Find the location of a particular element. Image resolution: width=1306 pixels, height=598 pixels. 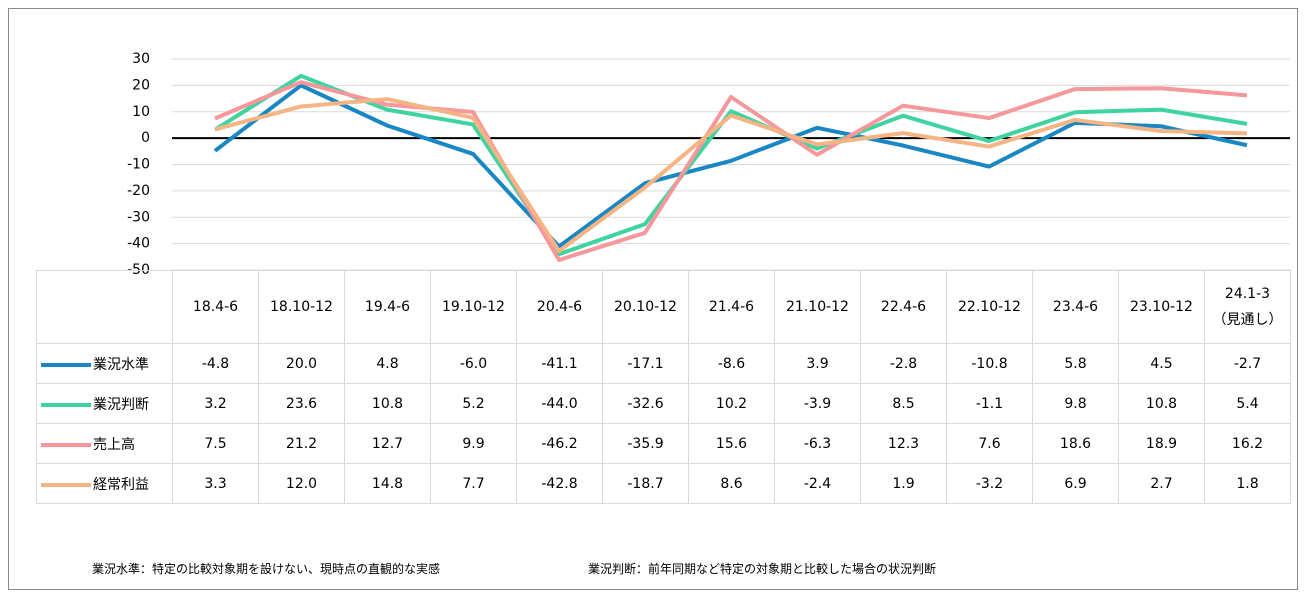

value-cell: 14.8 is located at coordinates (387, 483).